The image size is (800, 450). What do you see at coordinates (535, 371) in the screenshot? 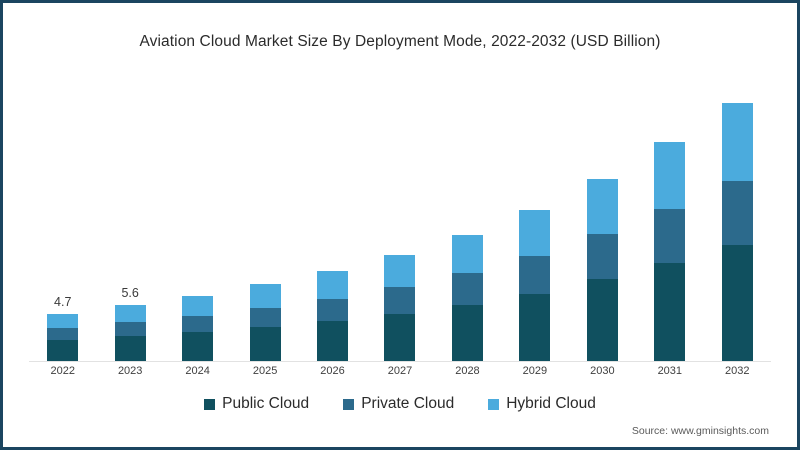
I see `x-tick-2029: 2029` at bounding box center [535, 371].